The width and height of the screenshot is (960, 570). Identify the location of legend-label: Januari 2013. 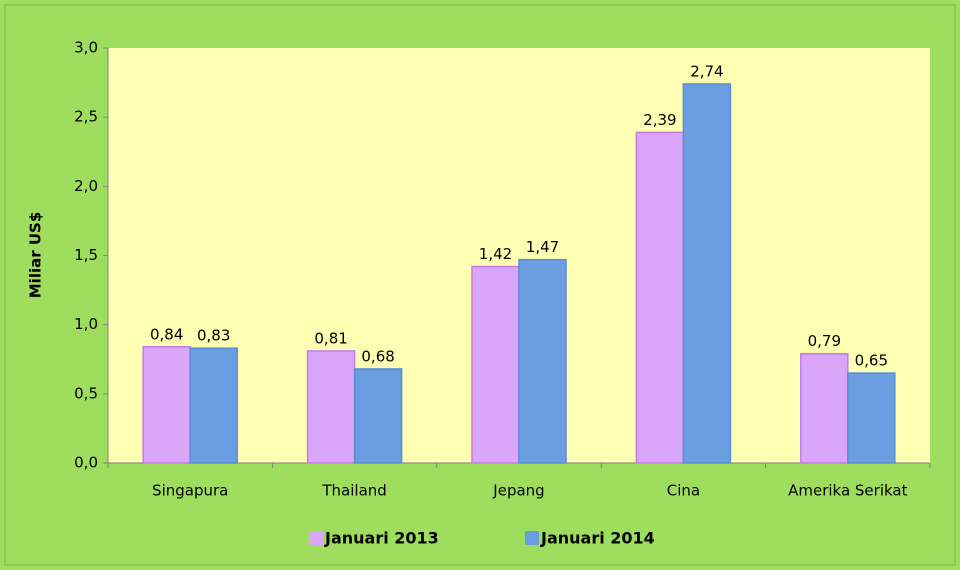
(381, 538).